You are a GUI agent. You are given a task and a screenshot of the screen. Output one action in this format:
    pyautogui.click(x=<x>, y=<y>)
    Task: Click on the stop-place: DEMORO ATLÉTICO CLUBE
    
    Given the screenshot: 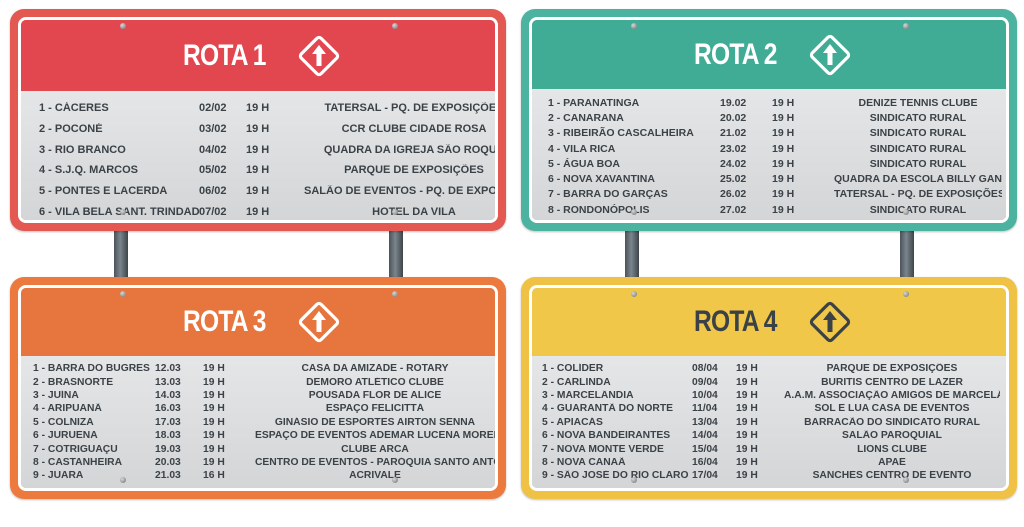 What is the action you would take?
    pyautogui.click(x=375, y=382)
    